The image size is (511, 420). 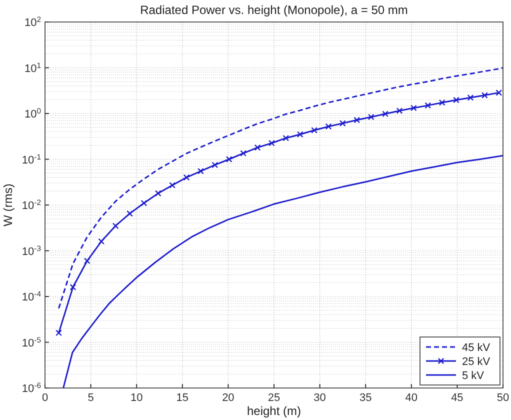 I want to click on x-tick-label: 35, so click(x=365, y=398).